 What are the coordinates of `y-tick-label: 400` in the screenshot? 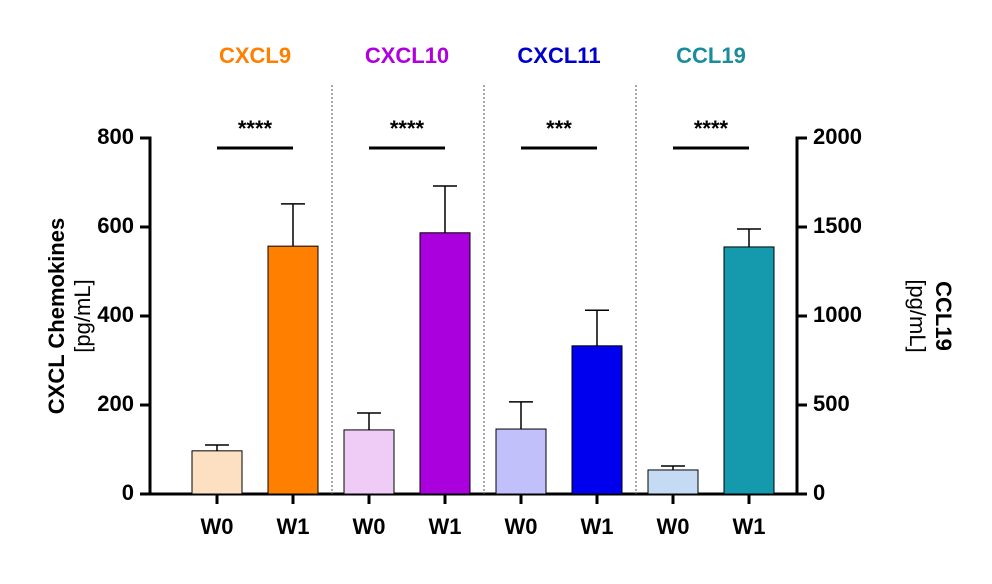 It's located at (115, 314).